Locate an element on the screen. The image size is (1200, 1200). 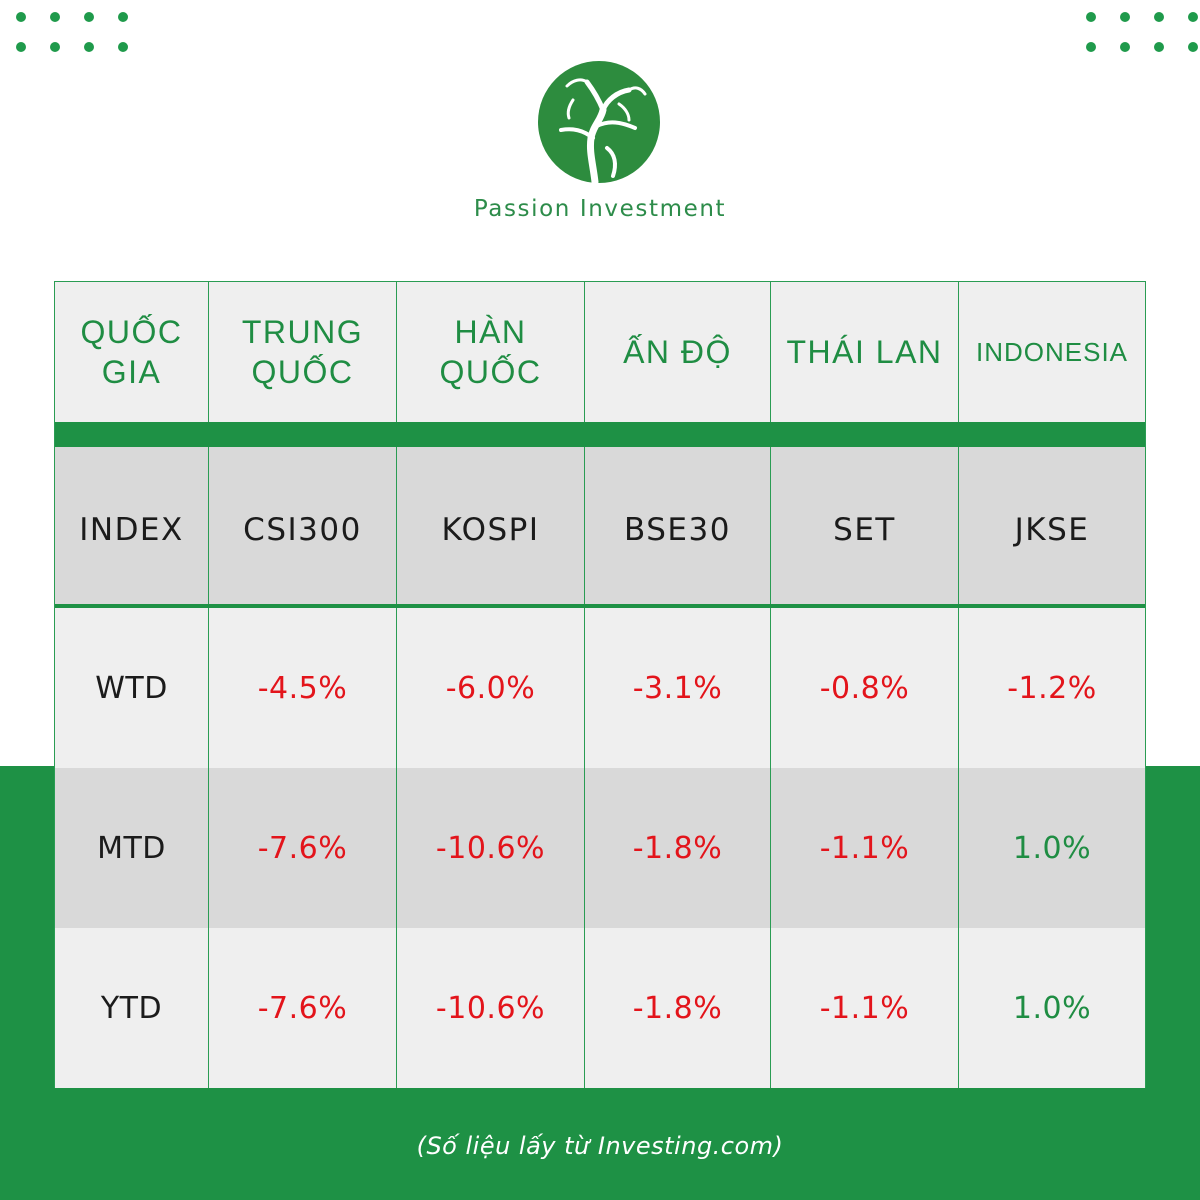
row-label: WTD is located at coordinates (132, 688).